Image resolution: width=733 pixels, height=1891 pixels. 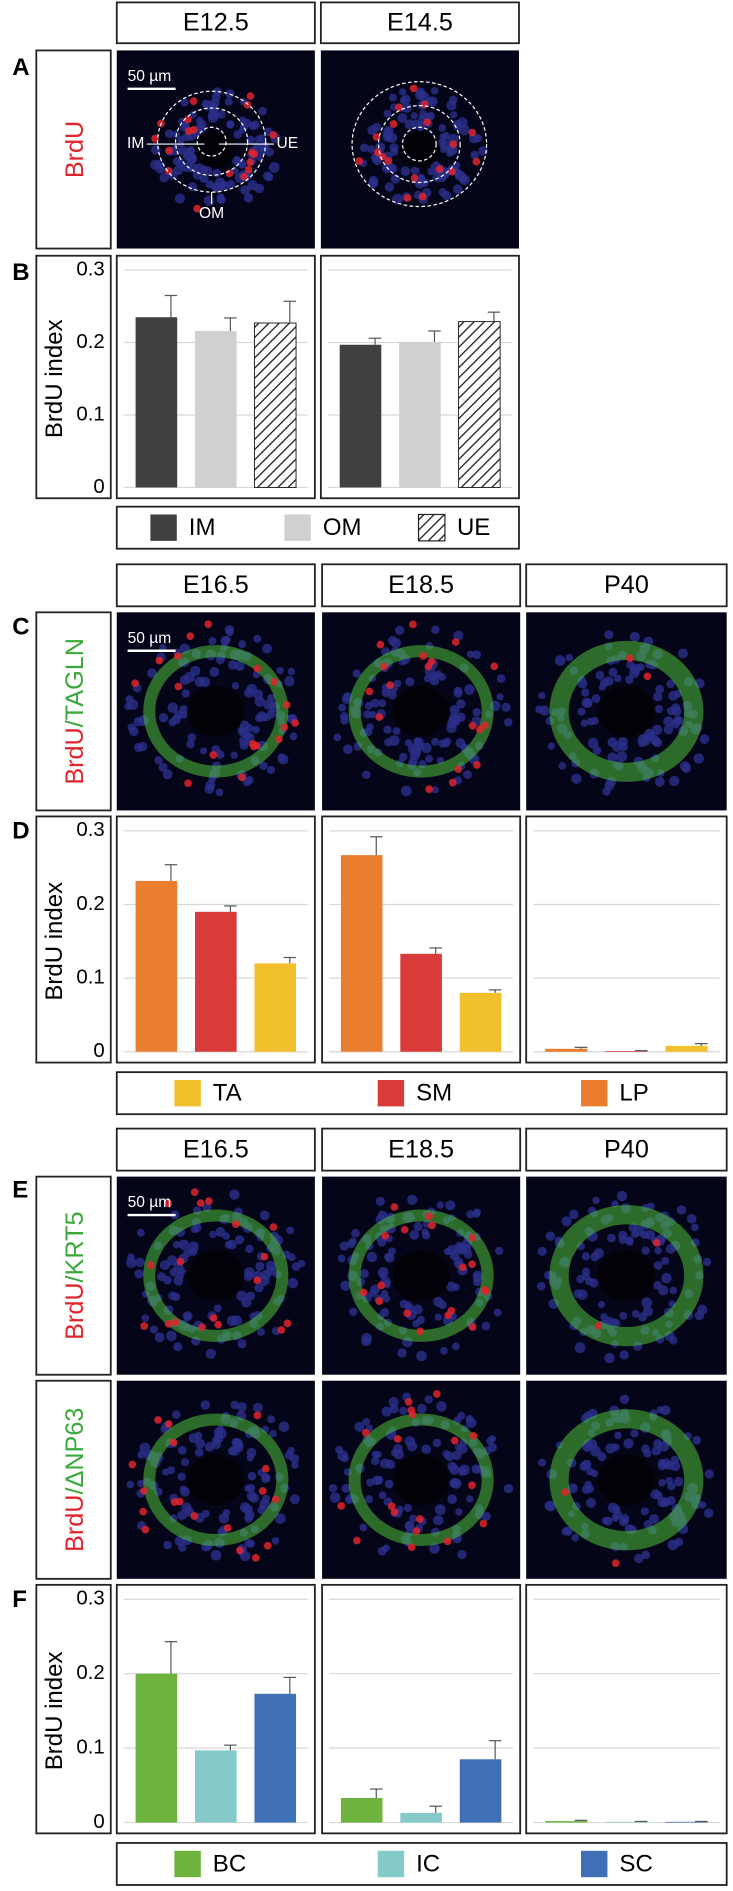 I want to click on plot-box, so click(x=626, y=1709).